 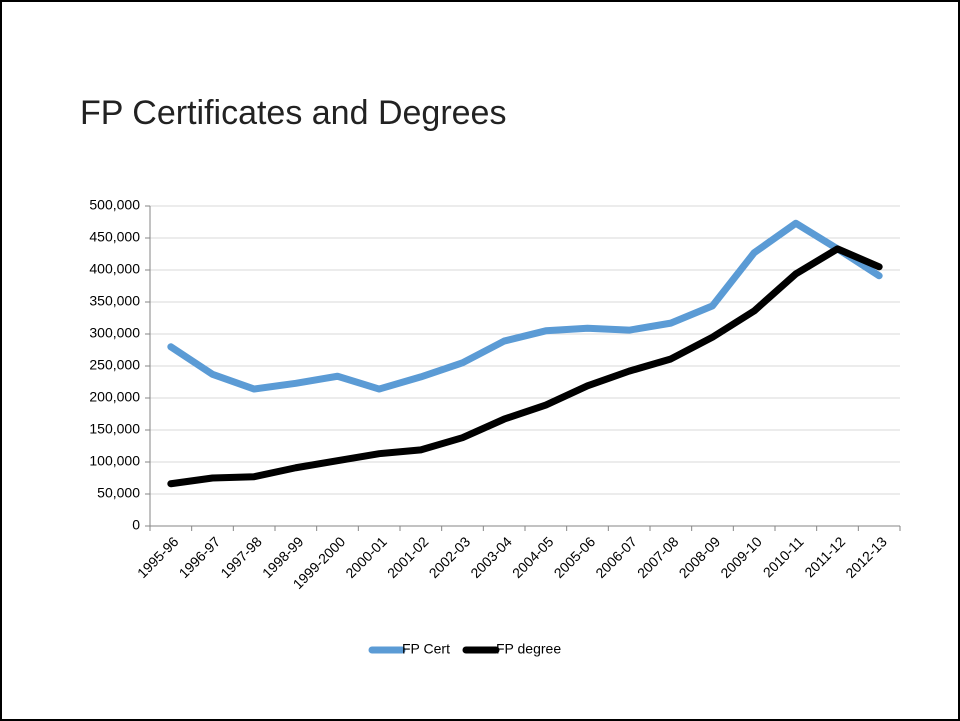 I want to click on y-tick-label: 250,000, so click(x=114, y=365).